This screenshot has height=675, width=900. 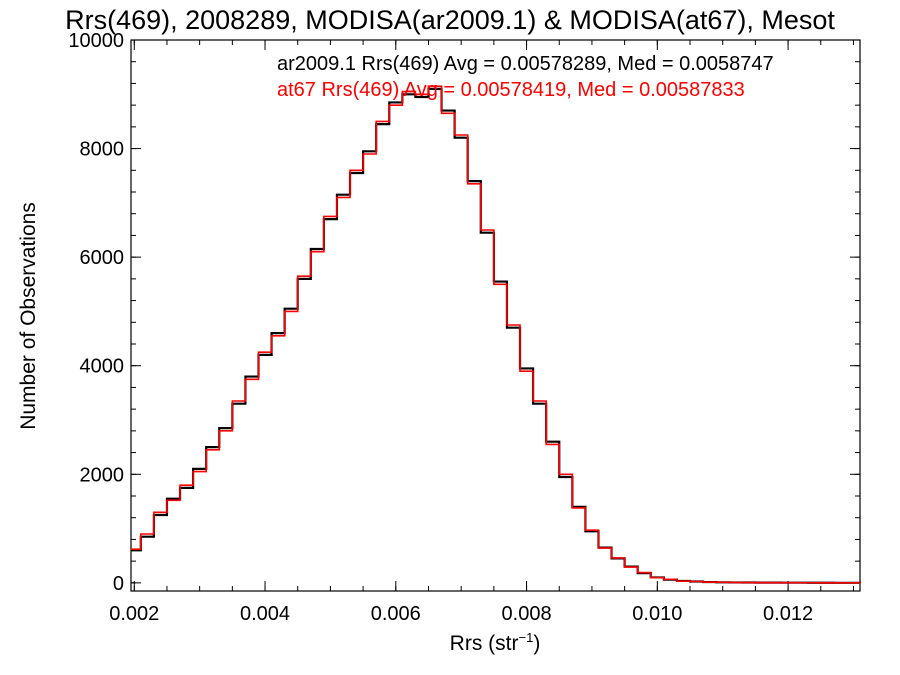 I want to click on y-tick-label: 0, so click(x=118, y=584).